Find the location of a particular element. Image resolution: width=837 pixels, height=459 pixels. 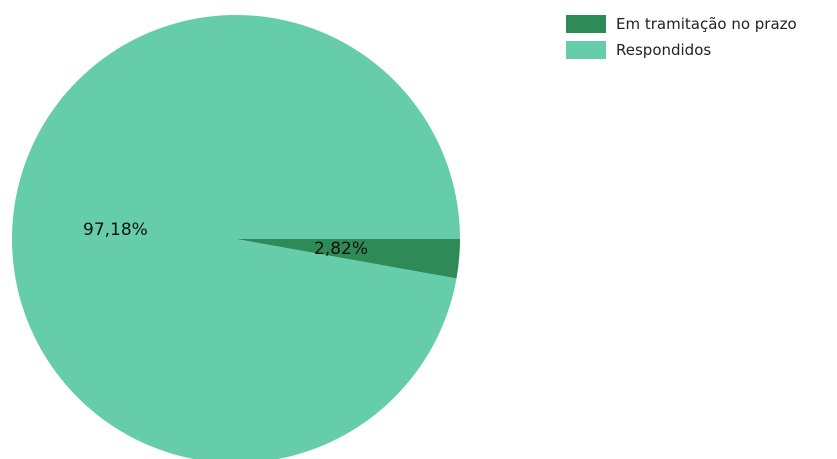

legend-label-em-tramitacao: Em tramitação no prazo is located at coordinates (706, 24).